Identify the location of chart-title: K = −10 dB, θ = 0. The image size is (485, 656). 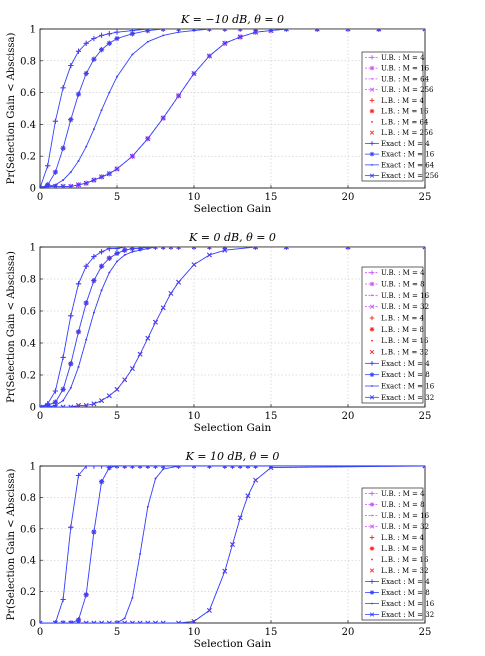
(232, 19).